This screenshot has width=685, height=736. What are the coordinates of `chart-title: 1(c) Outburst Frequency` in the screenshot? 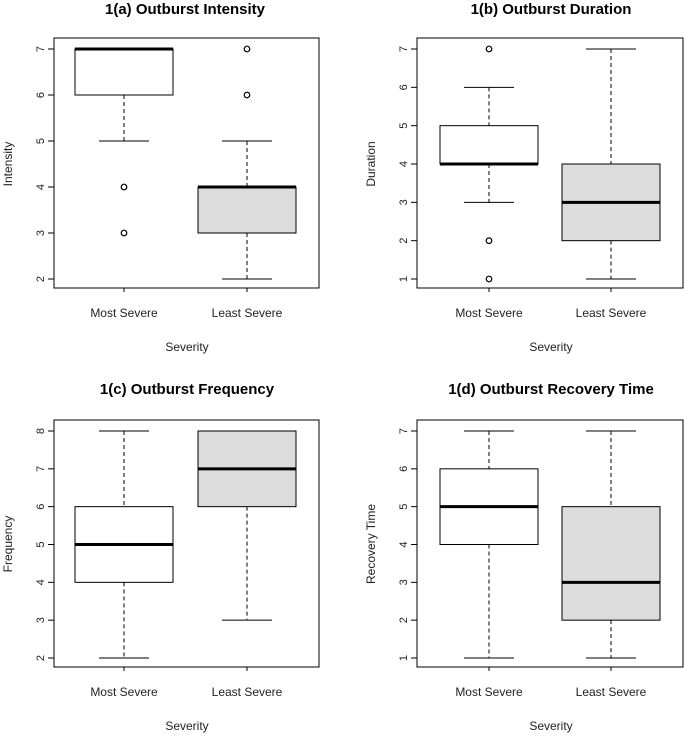 It's located at (187, 389).